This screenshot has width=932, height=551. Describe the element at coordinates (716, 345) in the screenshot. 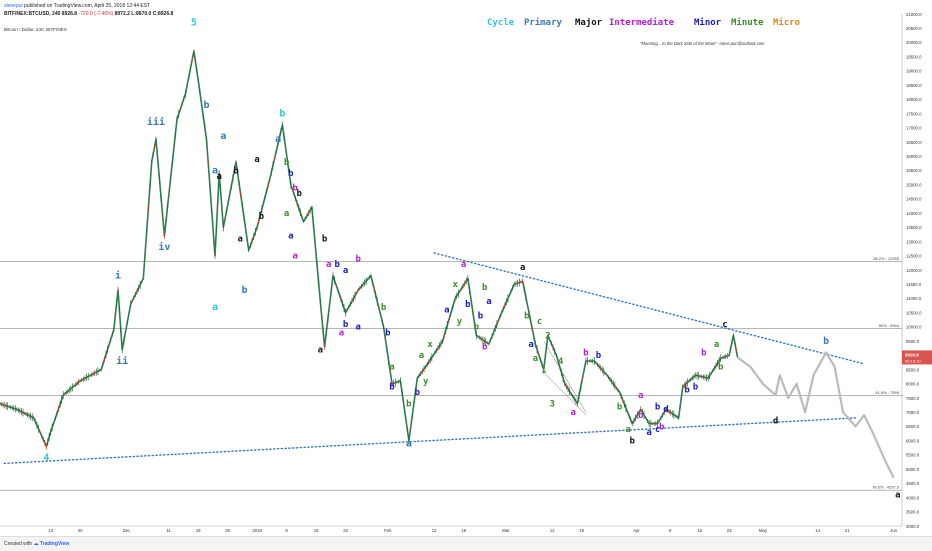

I see `wave-label-minute: a` at that location.